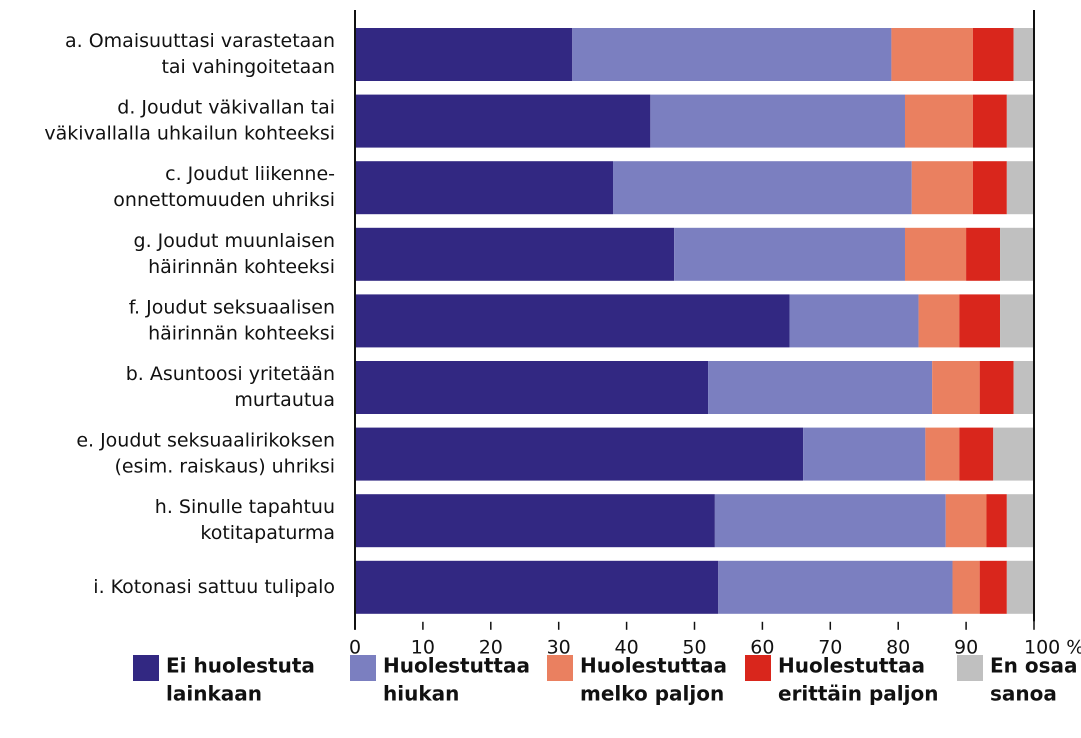 The width and height of the screenshot is (1081, 738). What do you see at coordinates (232, 307) in the screenshot?
I see `category-label: f. Joudut seksuaalisen` at bounding box center [232, 307].